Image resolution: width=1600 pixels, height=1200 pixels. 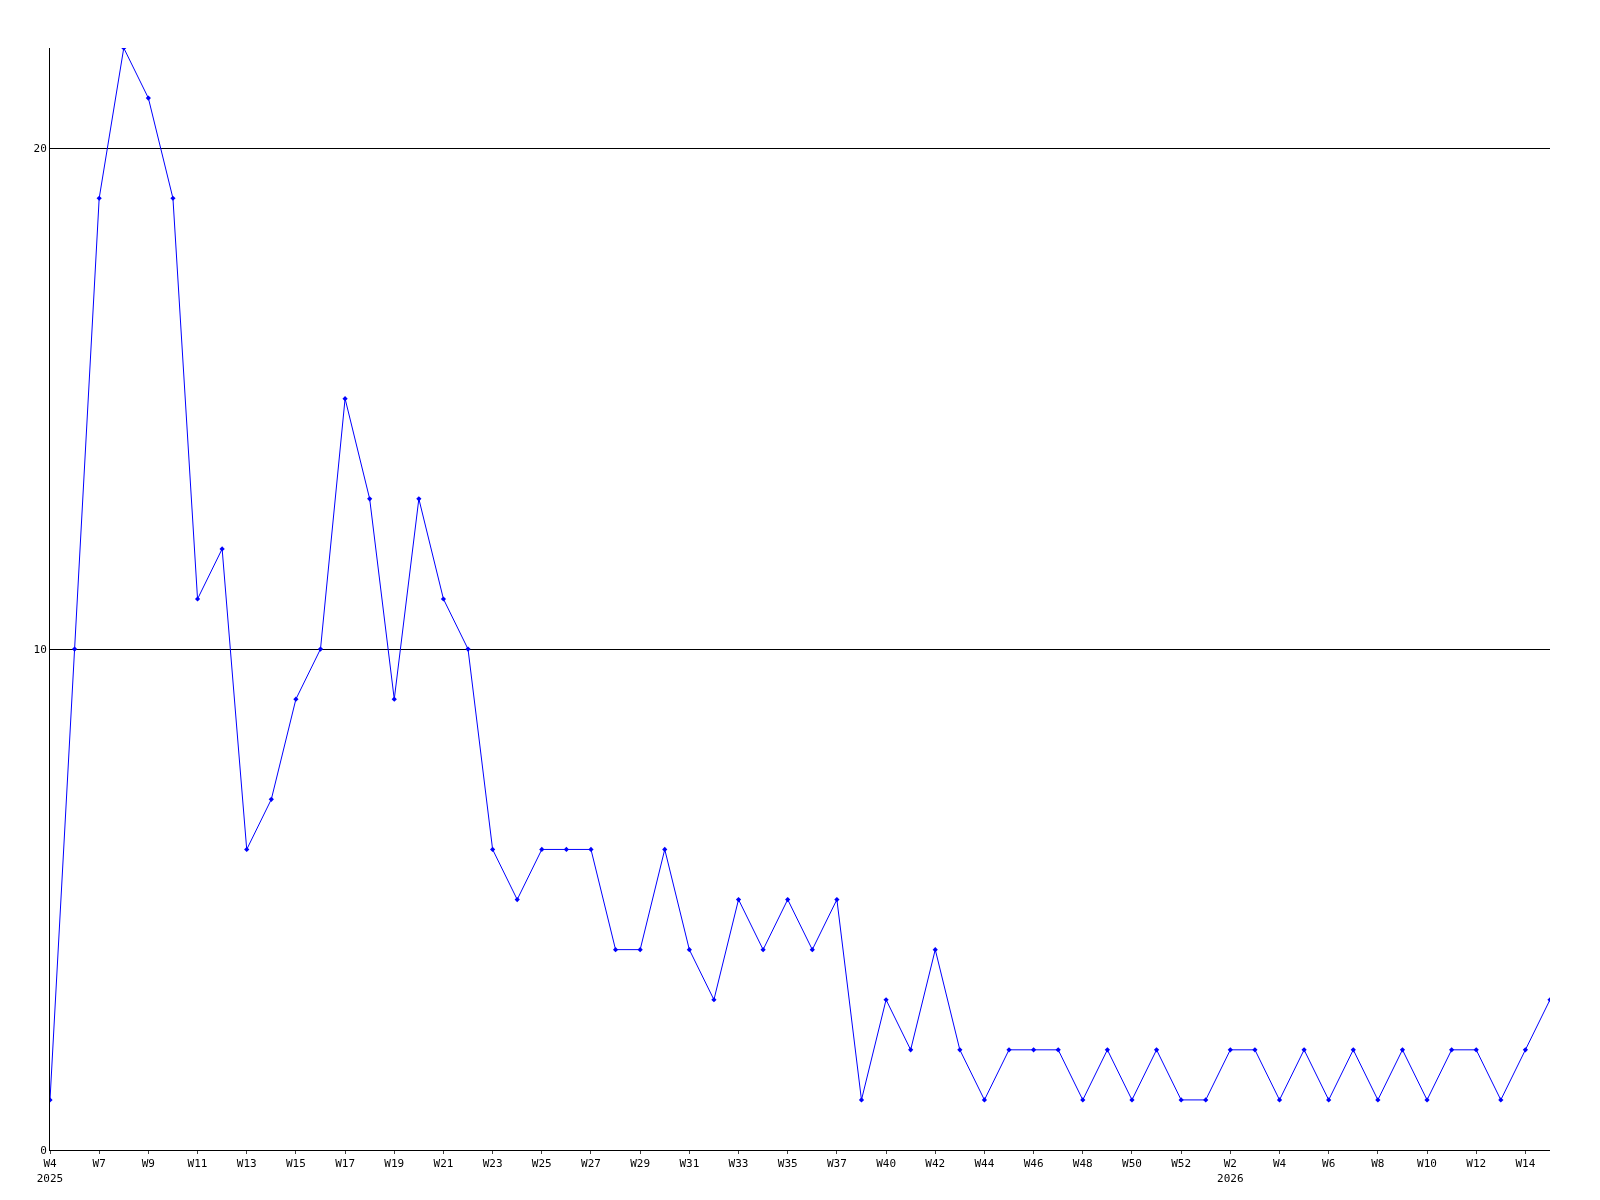 I want to click on x-tick-label: W4 2025, so click(x=50, y=1171).